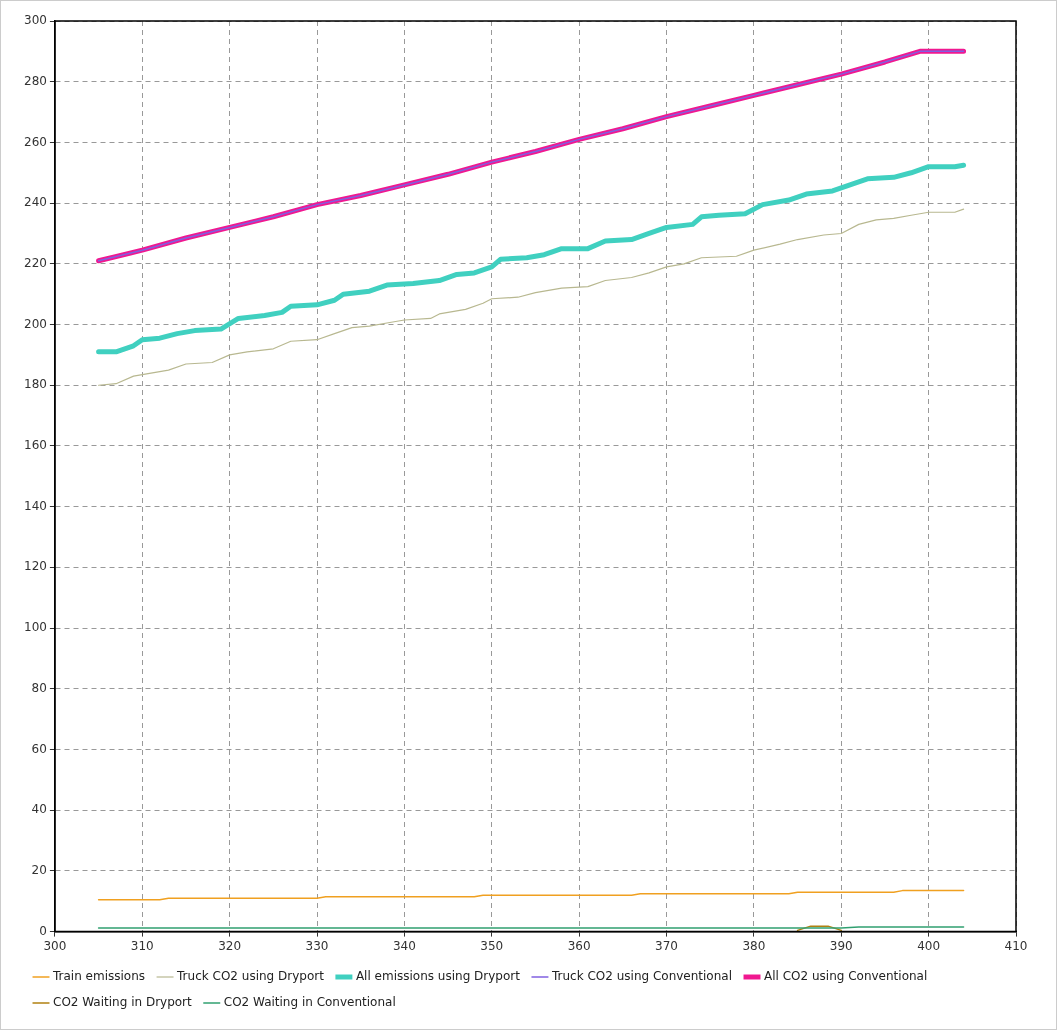 The width and height of the screenshot is (1057, 1030). I want to click on y-tick-label: 240, so click(35, 202).